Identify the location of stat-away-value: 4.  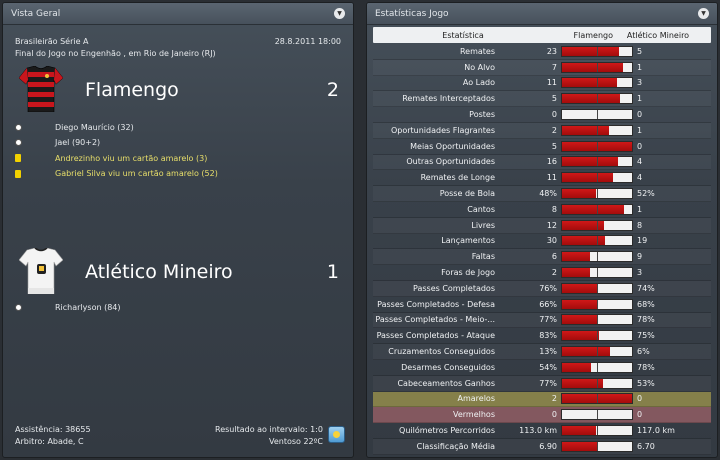
(640, 178).